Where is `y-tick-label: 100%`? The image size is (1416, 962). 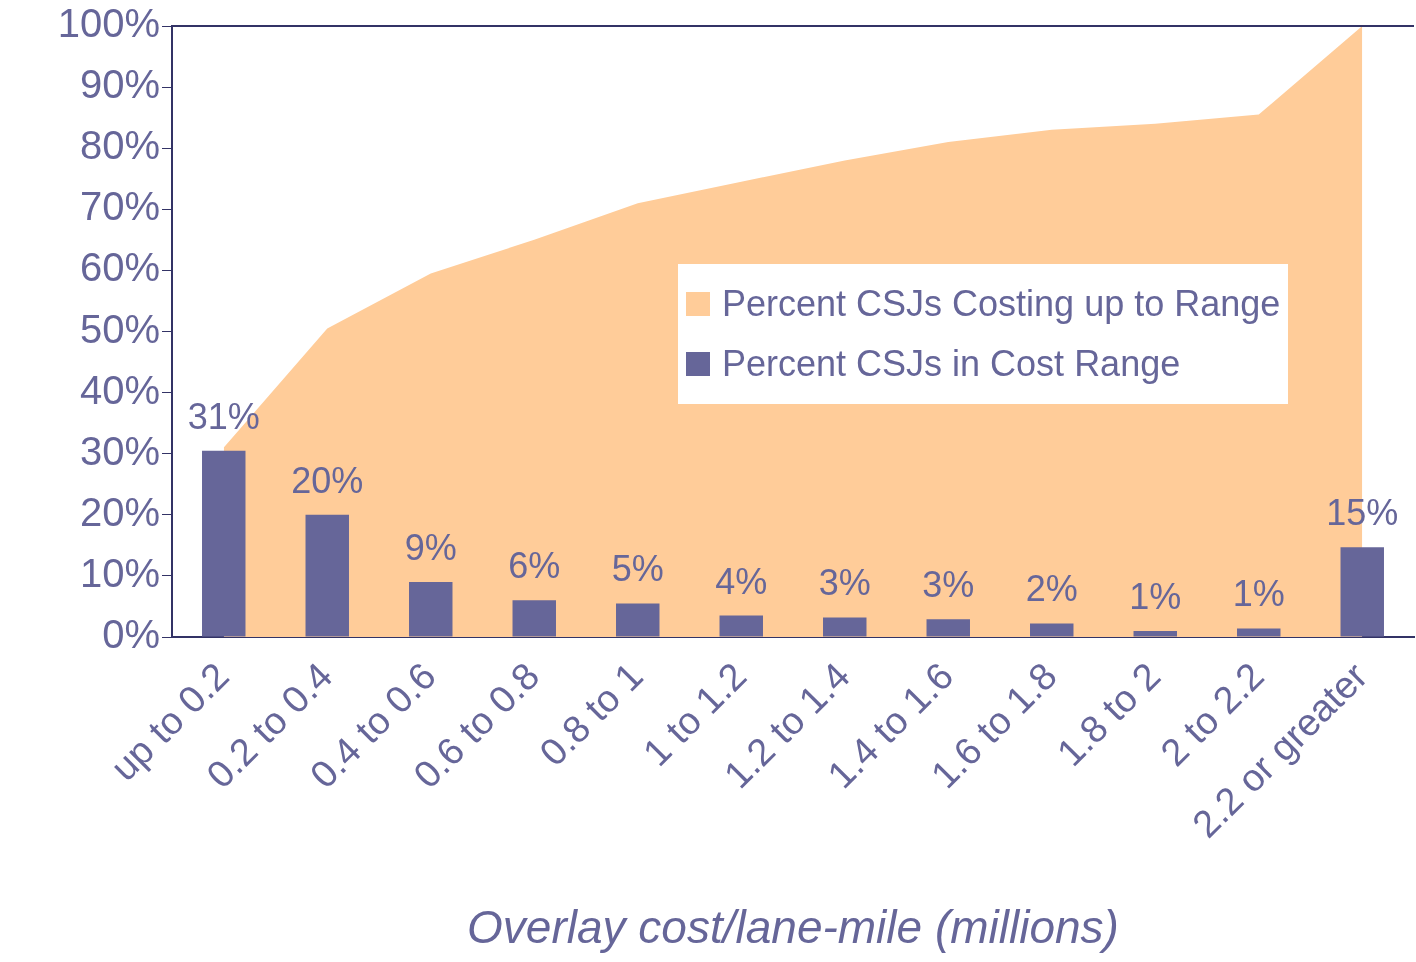 y-tick-label: 100% is located at coordinates (108, 23).